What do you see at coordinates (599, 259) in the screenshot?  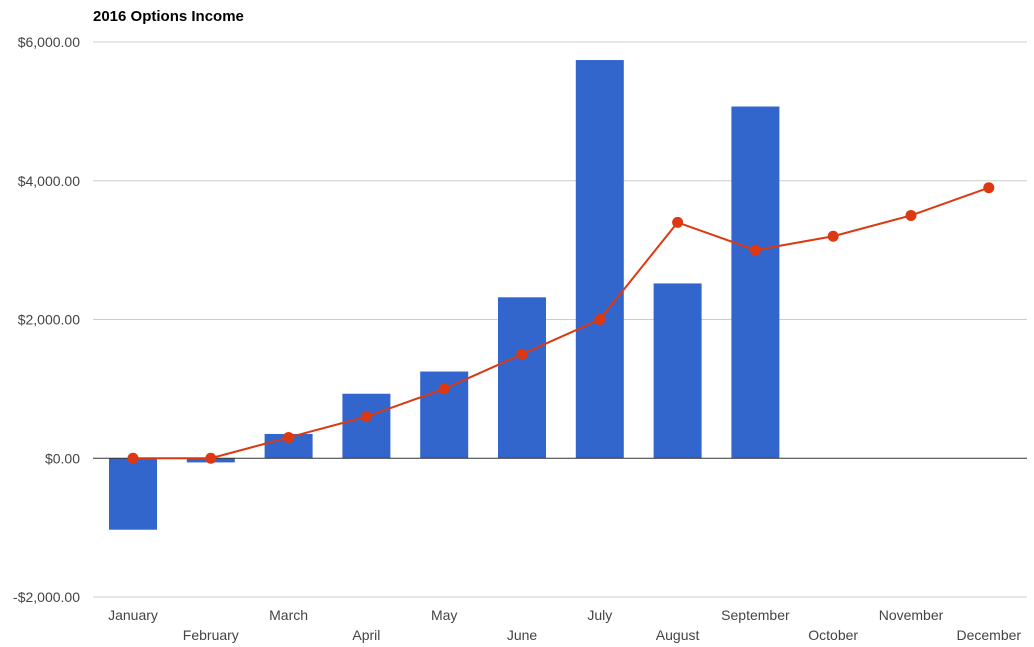 I see `bar-july` at bounding box center [599, 259].